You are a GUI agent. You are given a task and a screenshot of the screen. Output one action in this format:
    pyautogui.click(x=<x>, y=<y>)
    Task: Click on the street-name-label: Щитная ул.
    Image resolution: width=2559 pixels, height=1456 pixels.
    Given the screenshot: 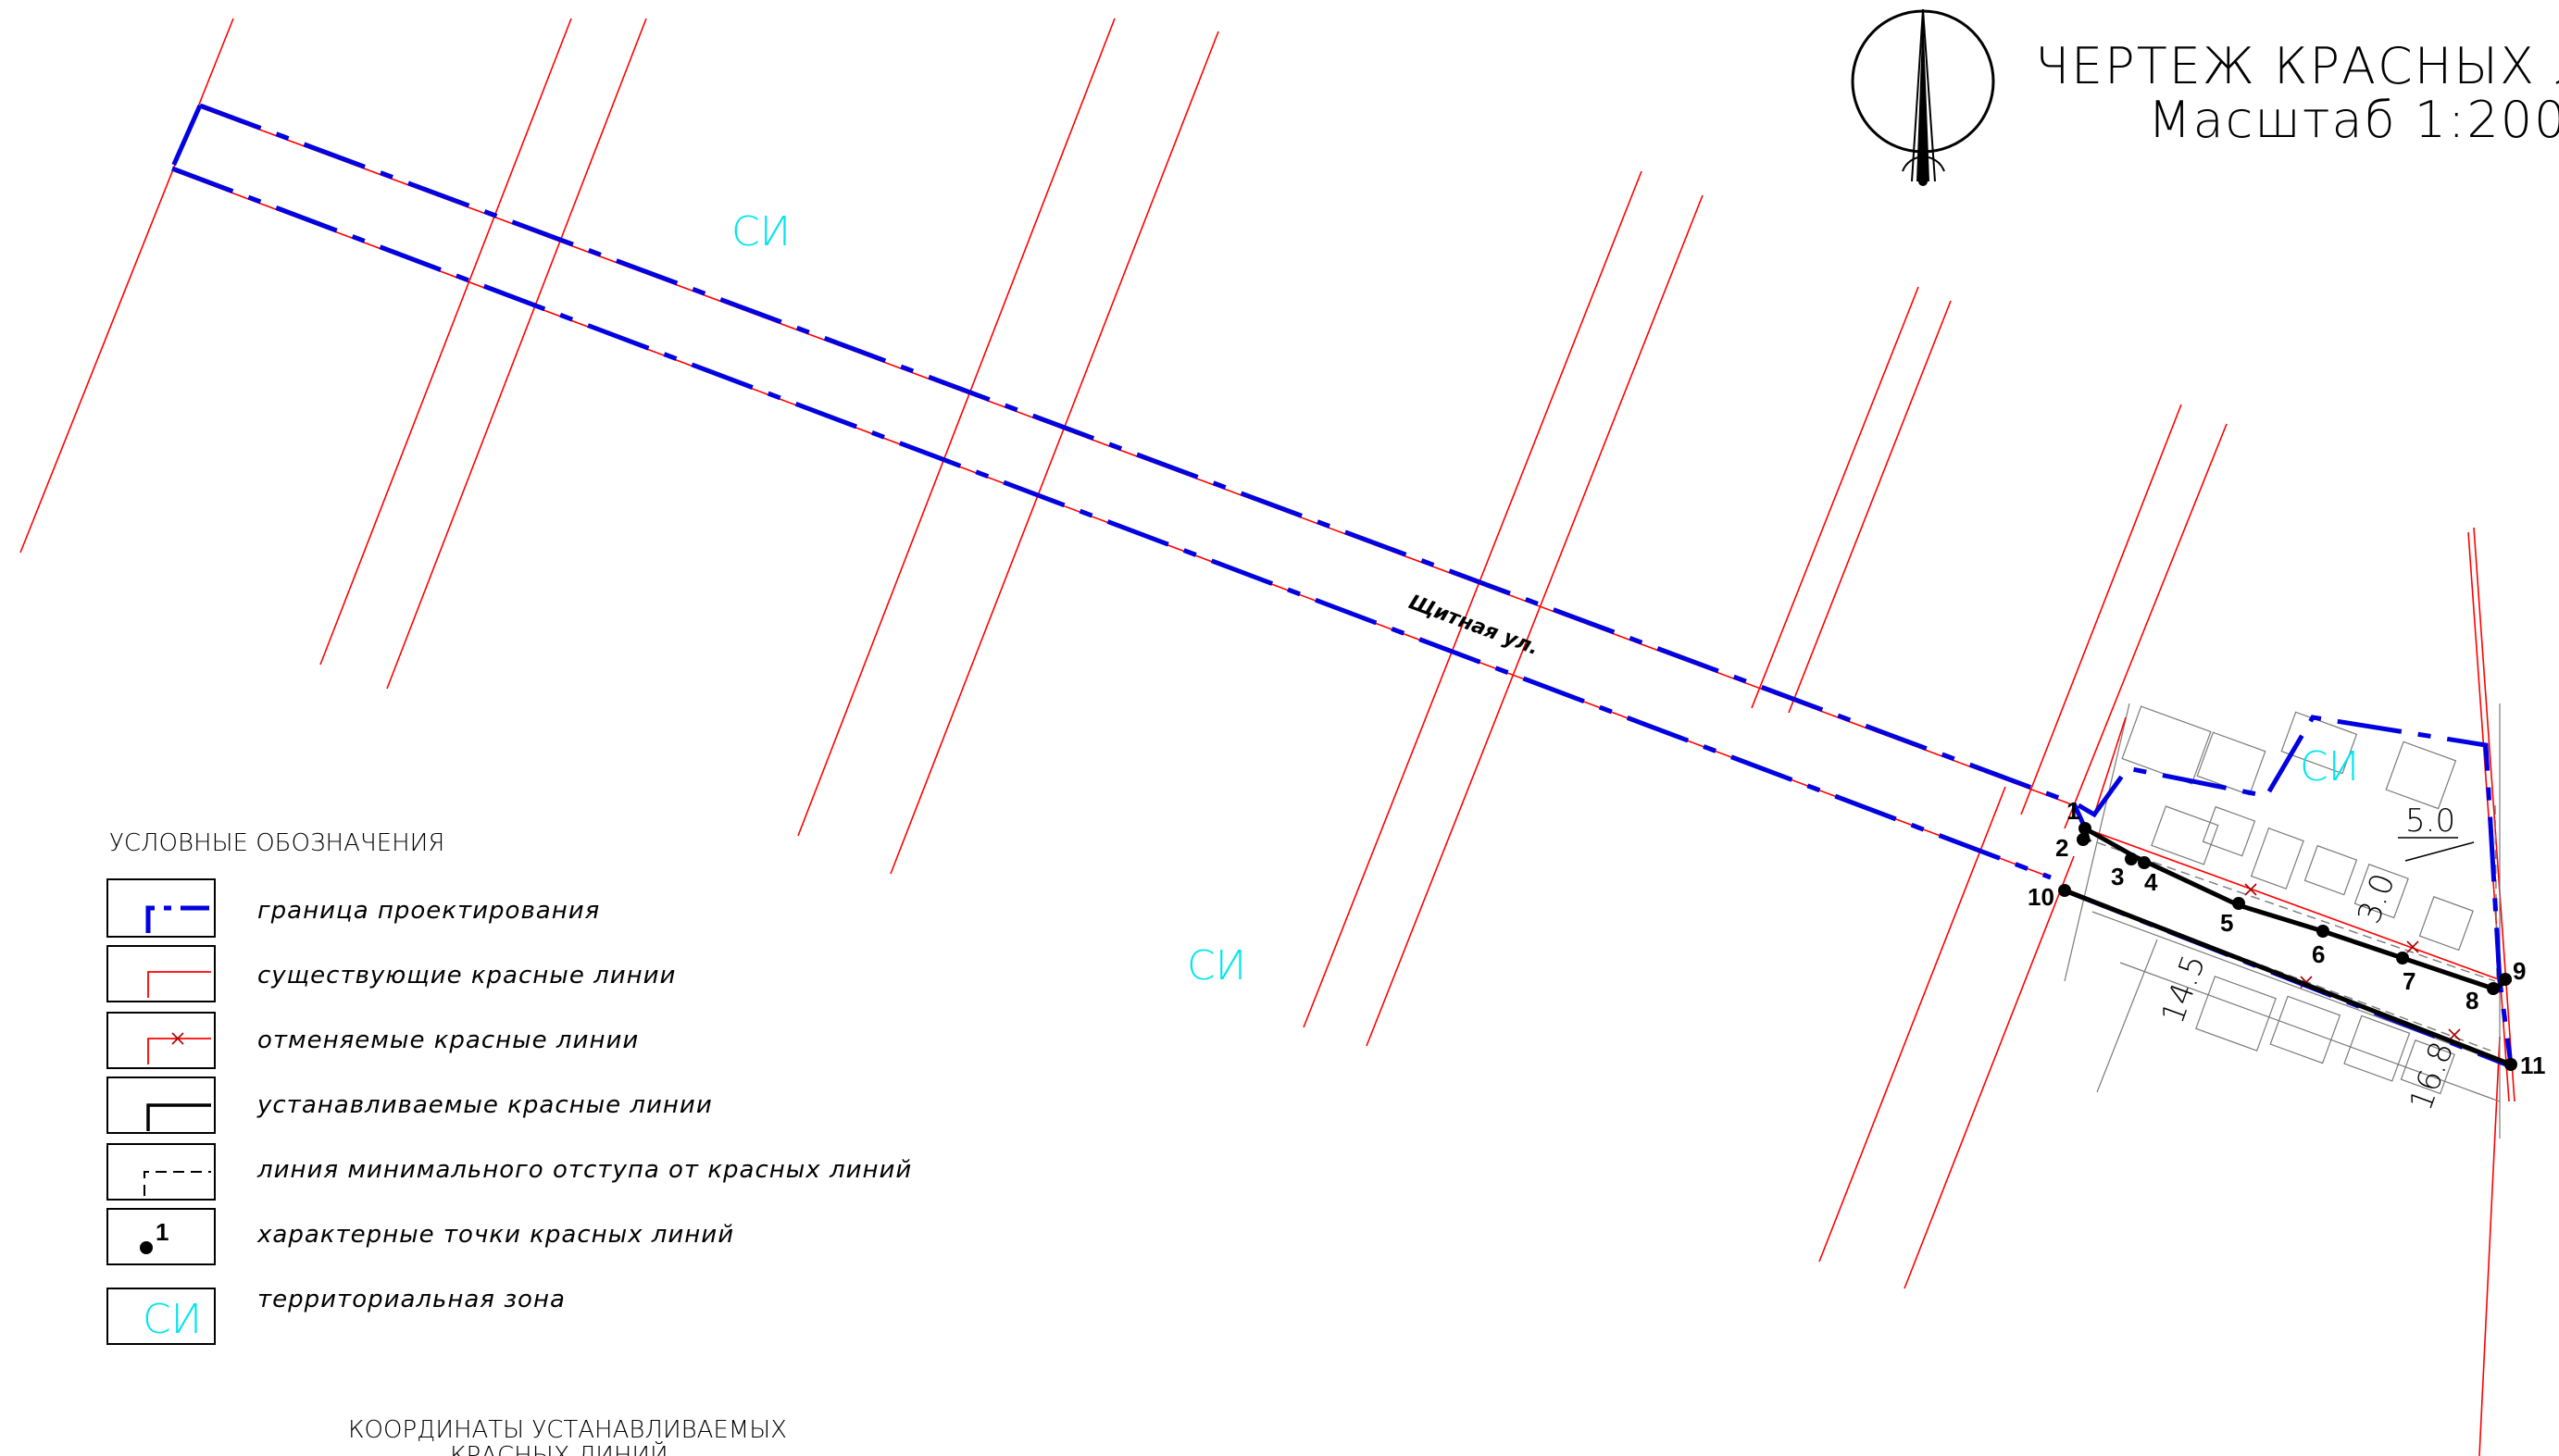 What is the action you would take?
    pyautogui.click(x=1473, y=625)
    